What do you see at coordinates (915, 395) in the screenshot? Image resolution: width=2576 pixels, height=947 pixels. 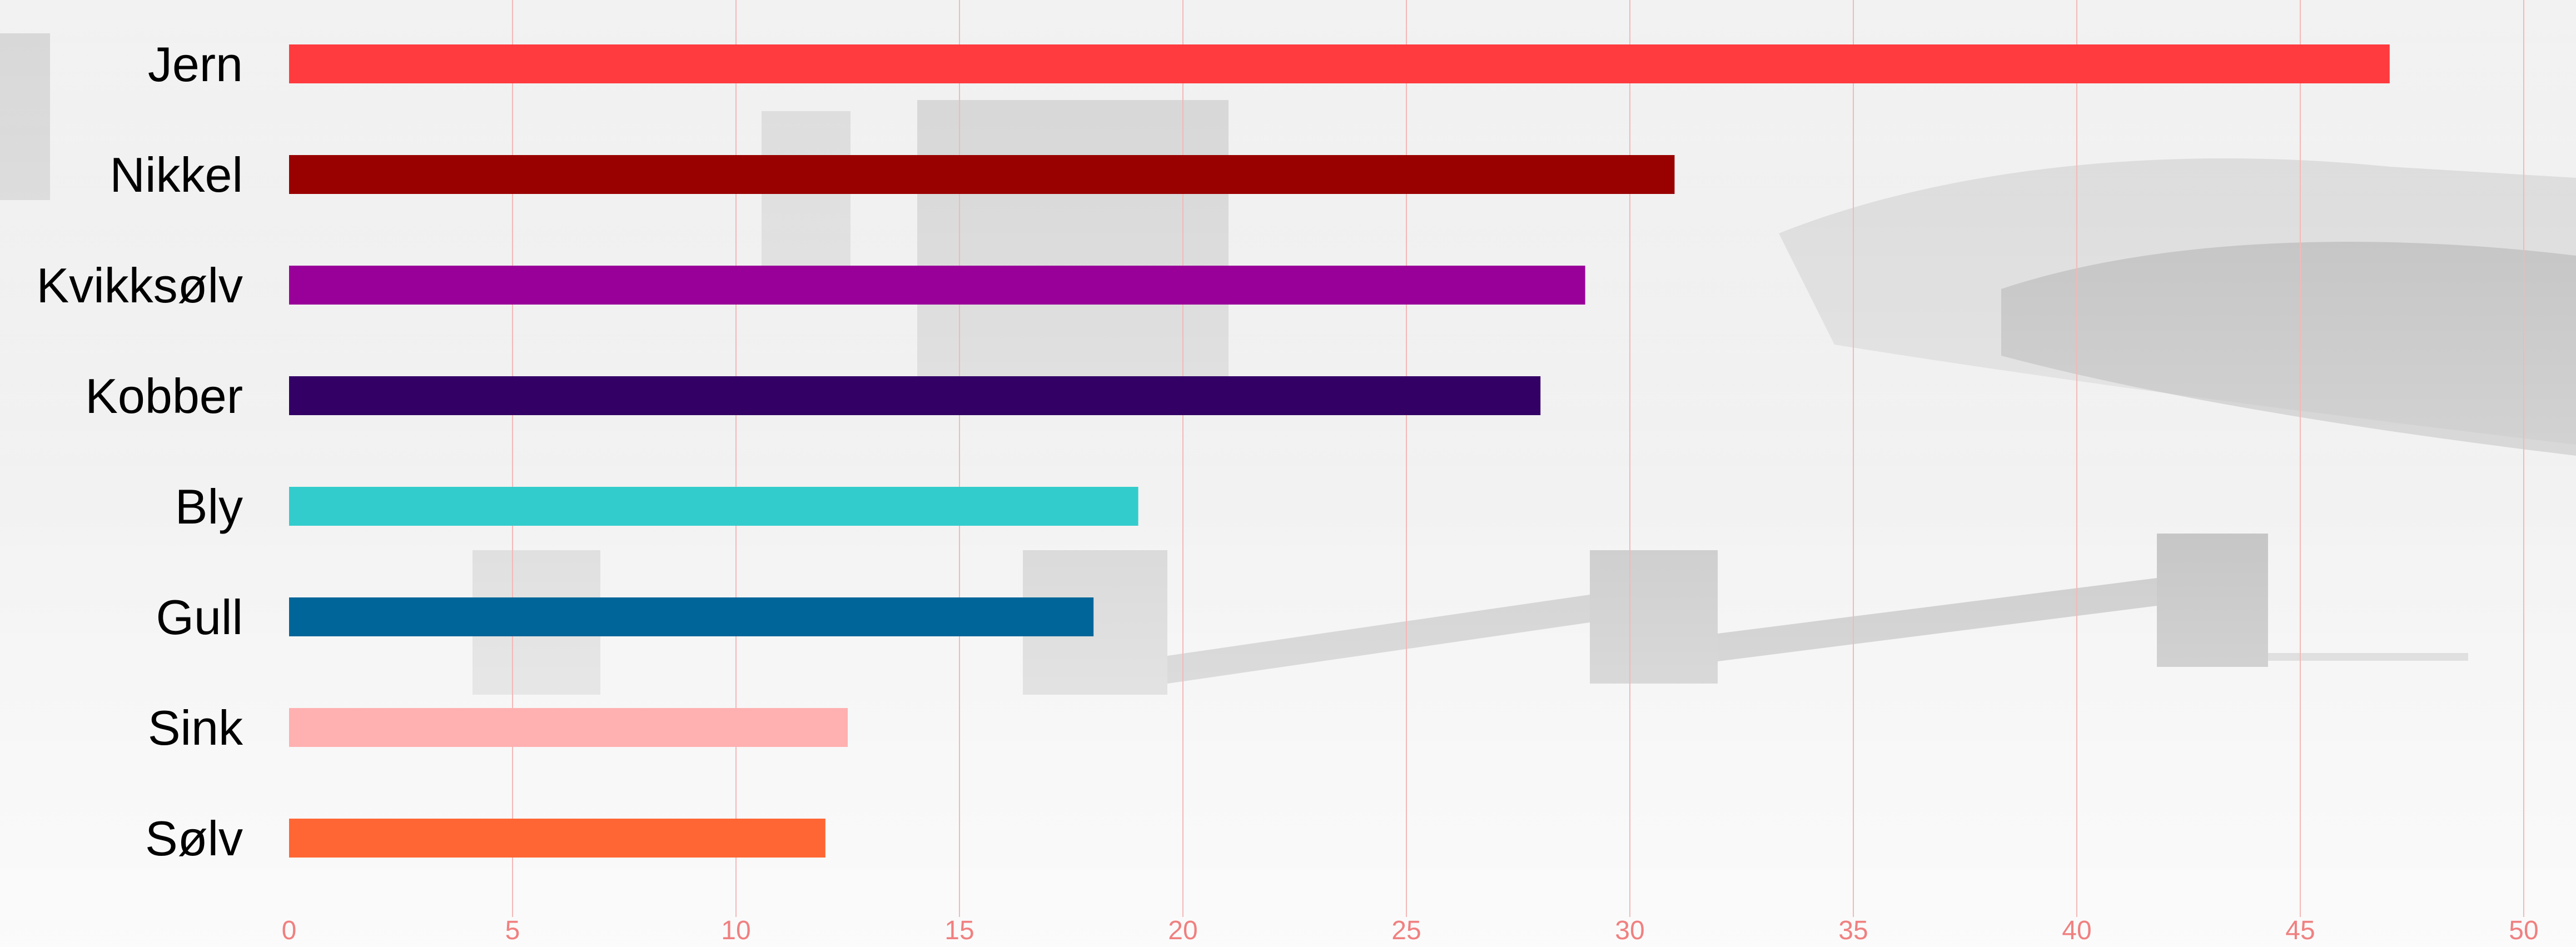 I see `bar-kobber` at bounding box center [915, 395].